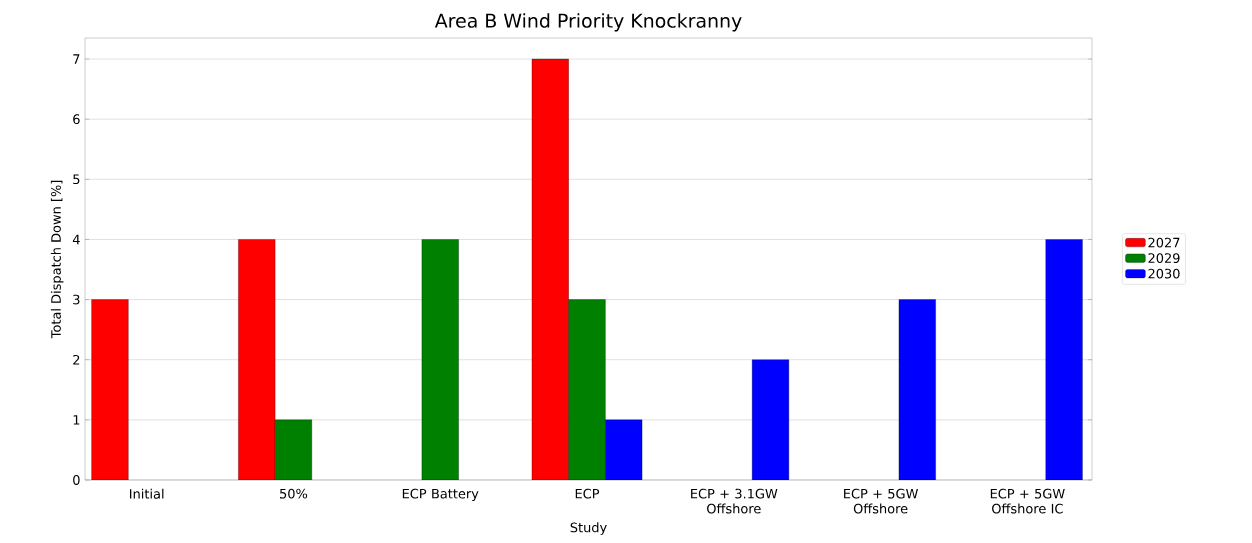  What do you see at coordinates (76, 119) in the screenshot?
I see `y-tick-label: 6` at bounding box center [76, 119].